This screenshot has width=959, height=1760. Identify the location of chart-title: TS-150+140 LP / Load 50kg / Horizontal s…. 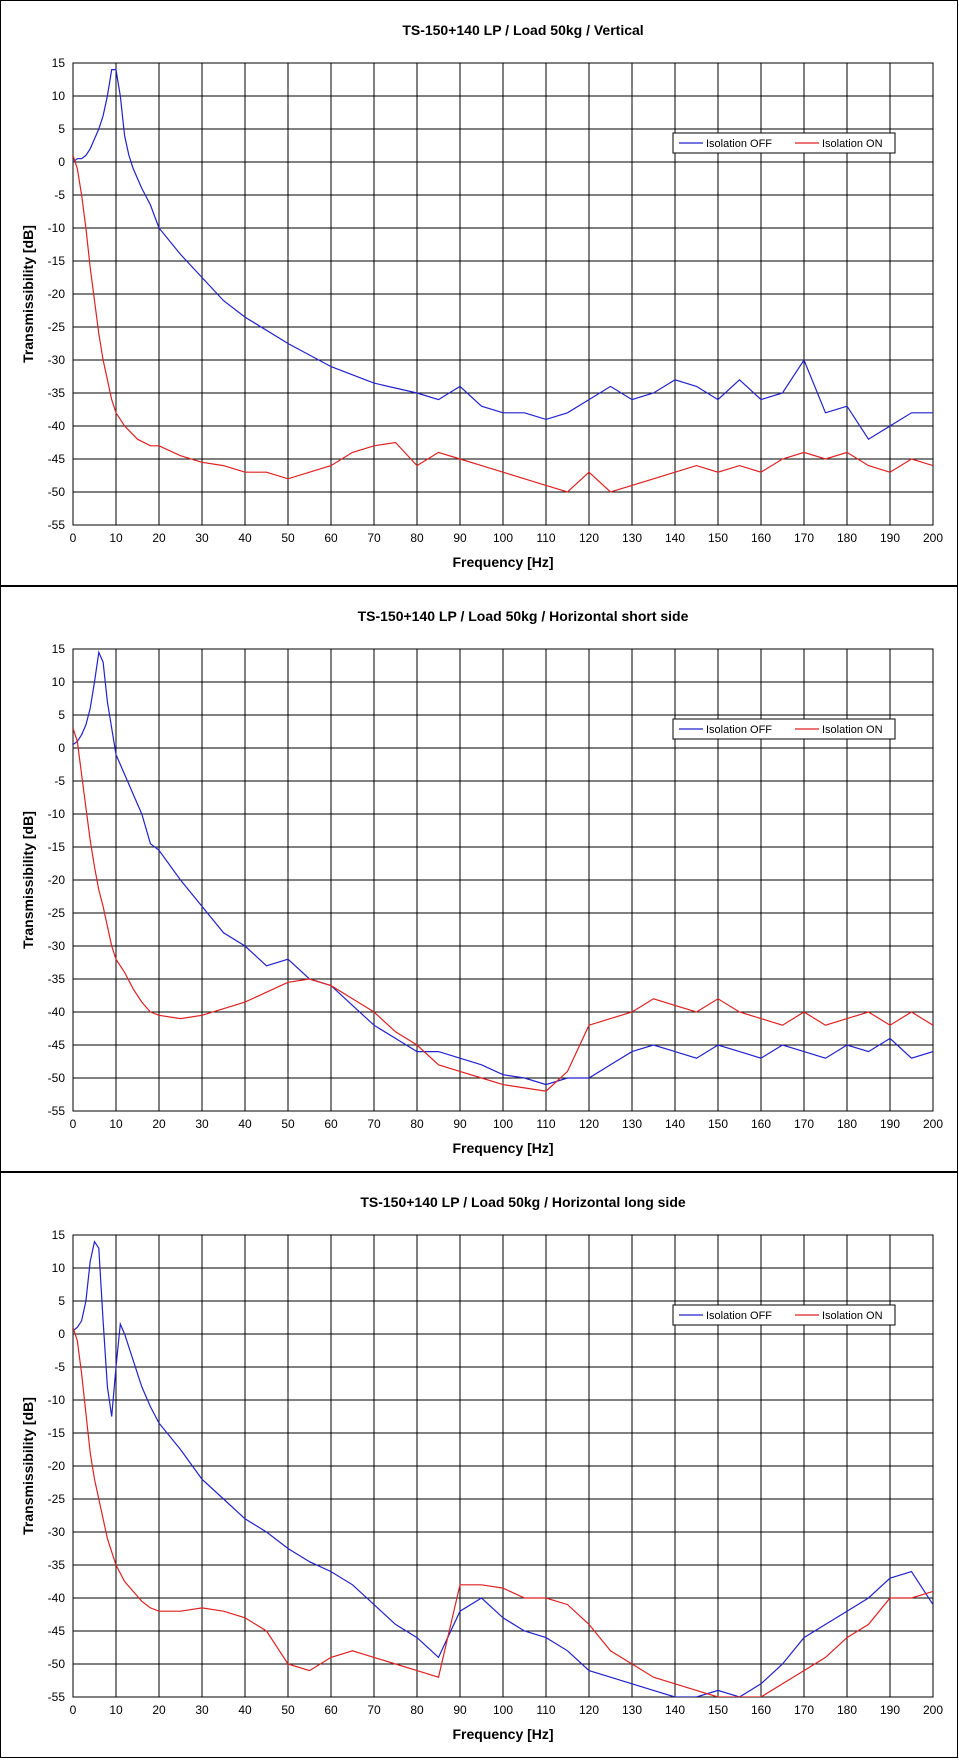
(523, 616).